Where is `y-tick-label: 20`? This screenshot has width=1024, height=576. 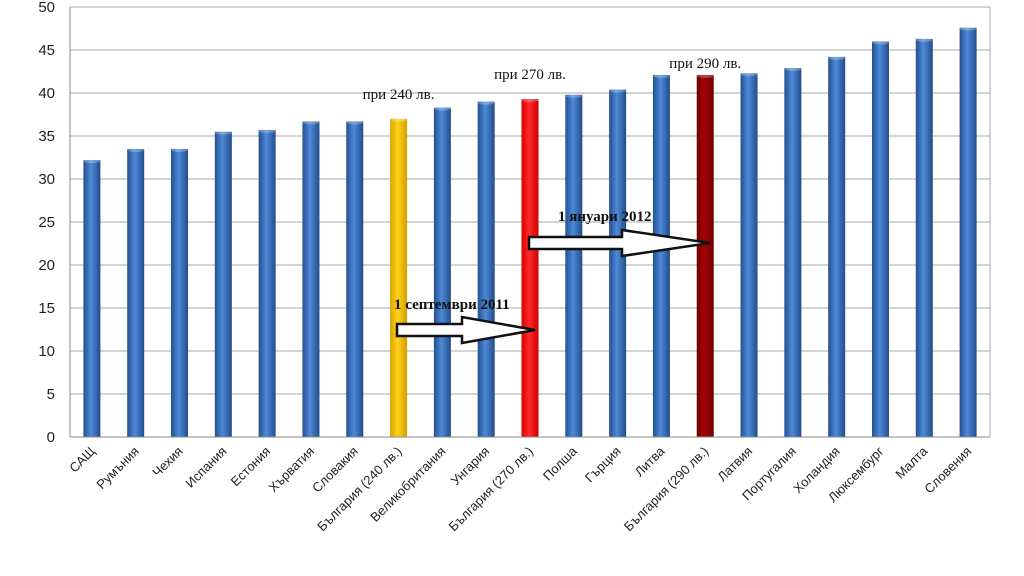
y-tick-label: 20 is located at coordinates (46, 265).